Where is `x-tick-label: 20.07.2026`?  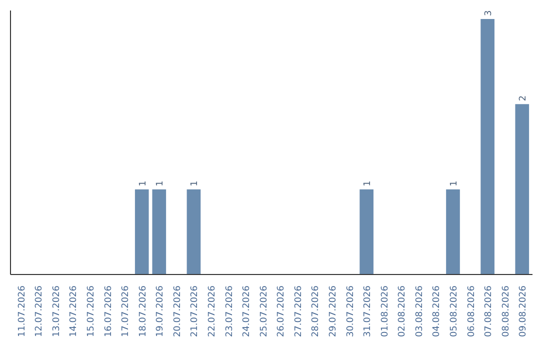
x-tick-label: 20.07.2026 is located at coordinates (177, 311).